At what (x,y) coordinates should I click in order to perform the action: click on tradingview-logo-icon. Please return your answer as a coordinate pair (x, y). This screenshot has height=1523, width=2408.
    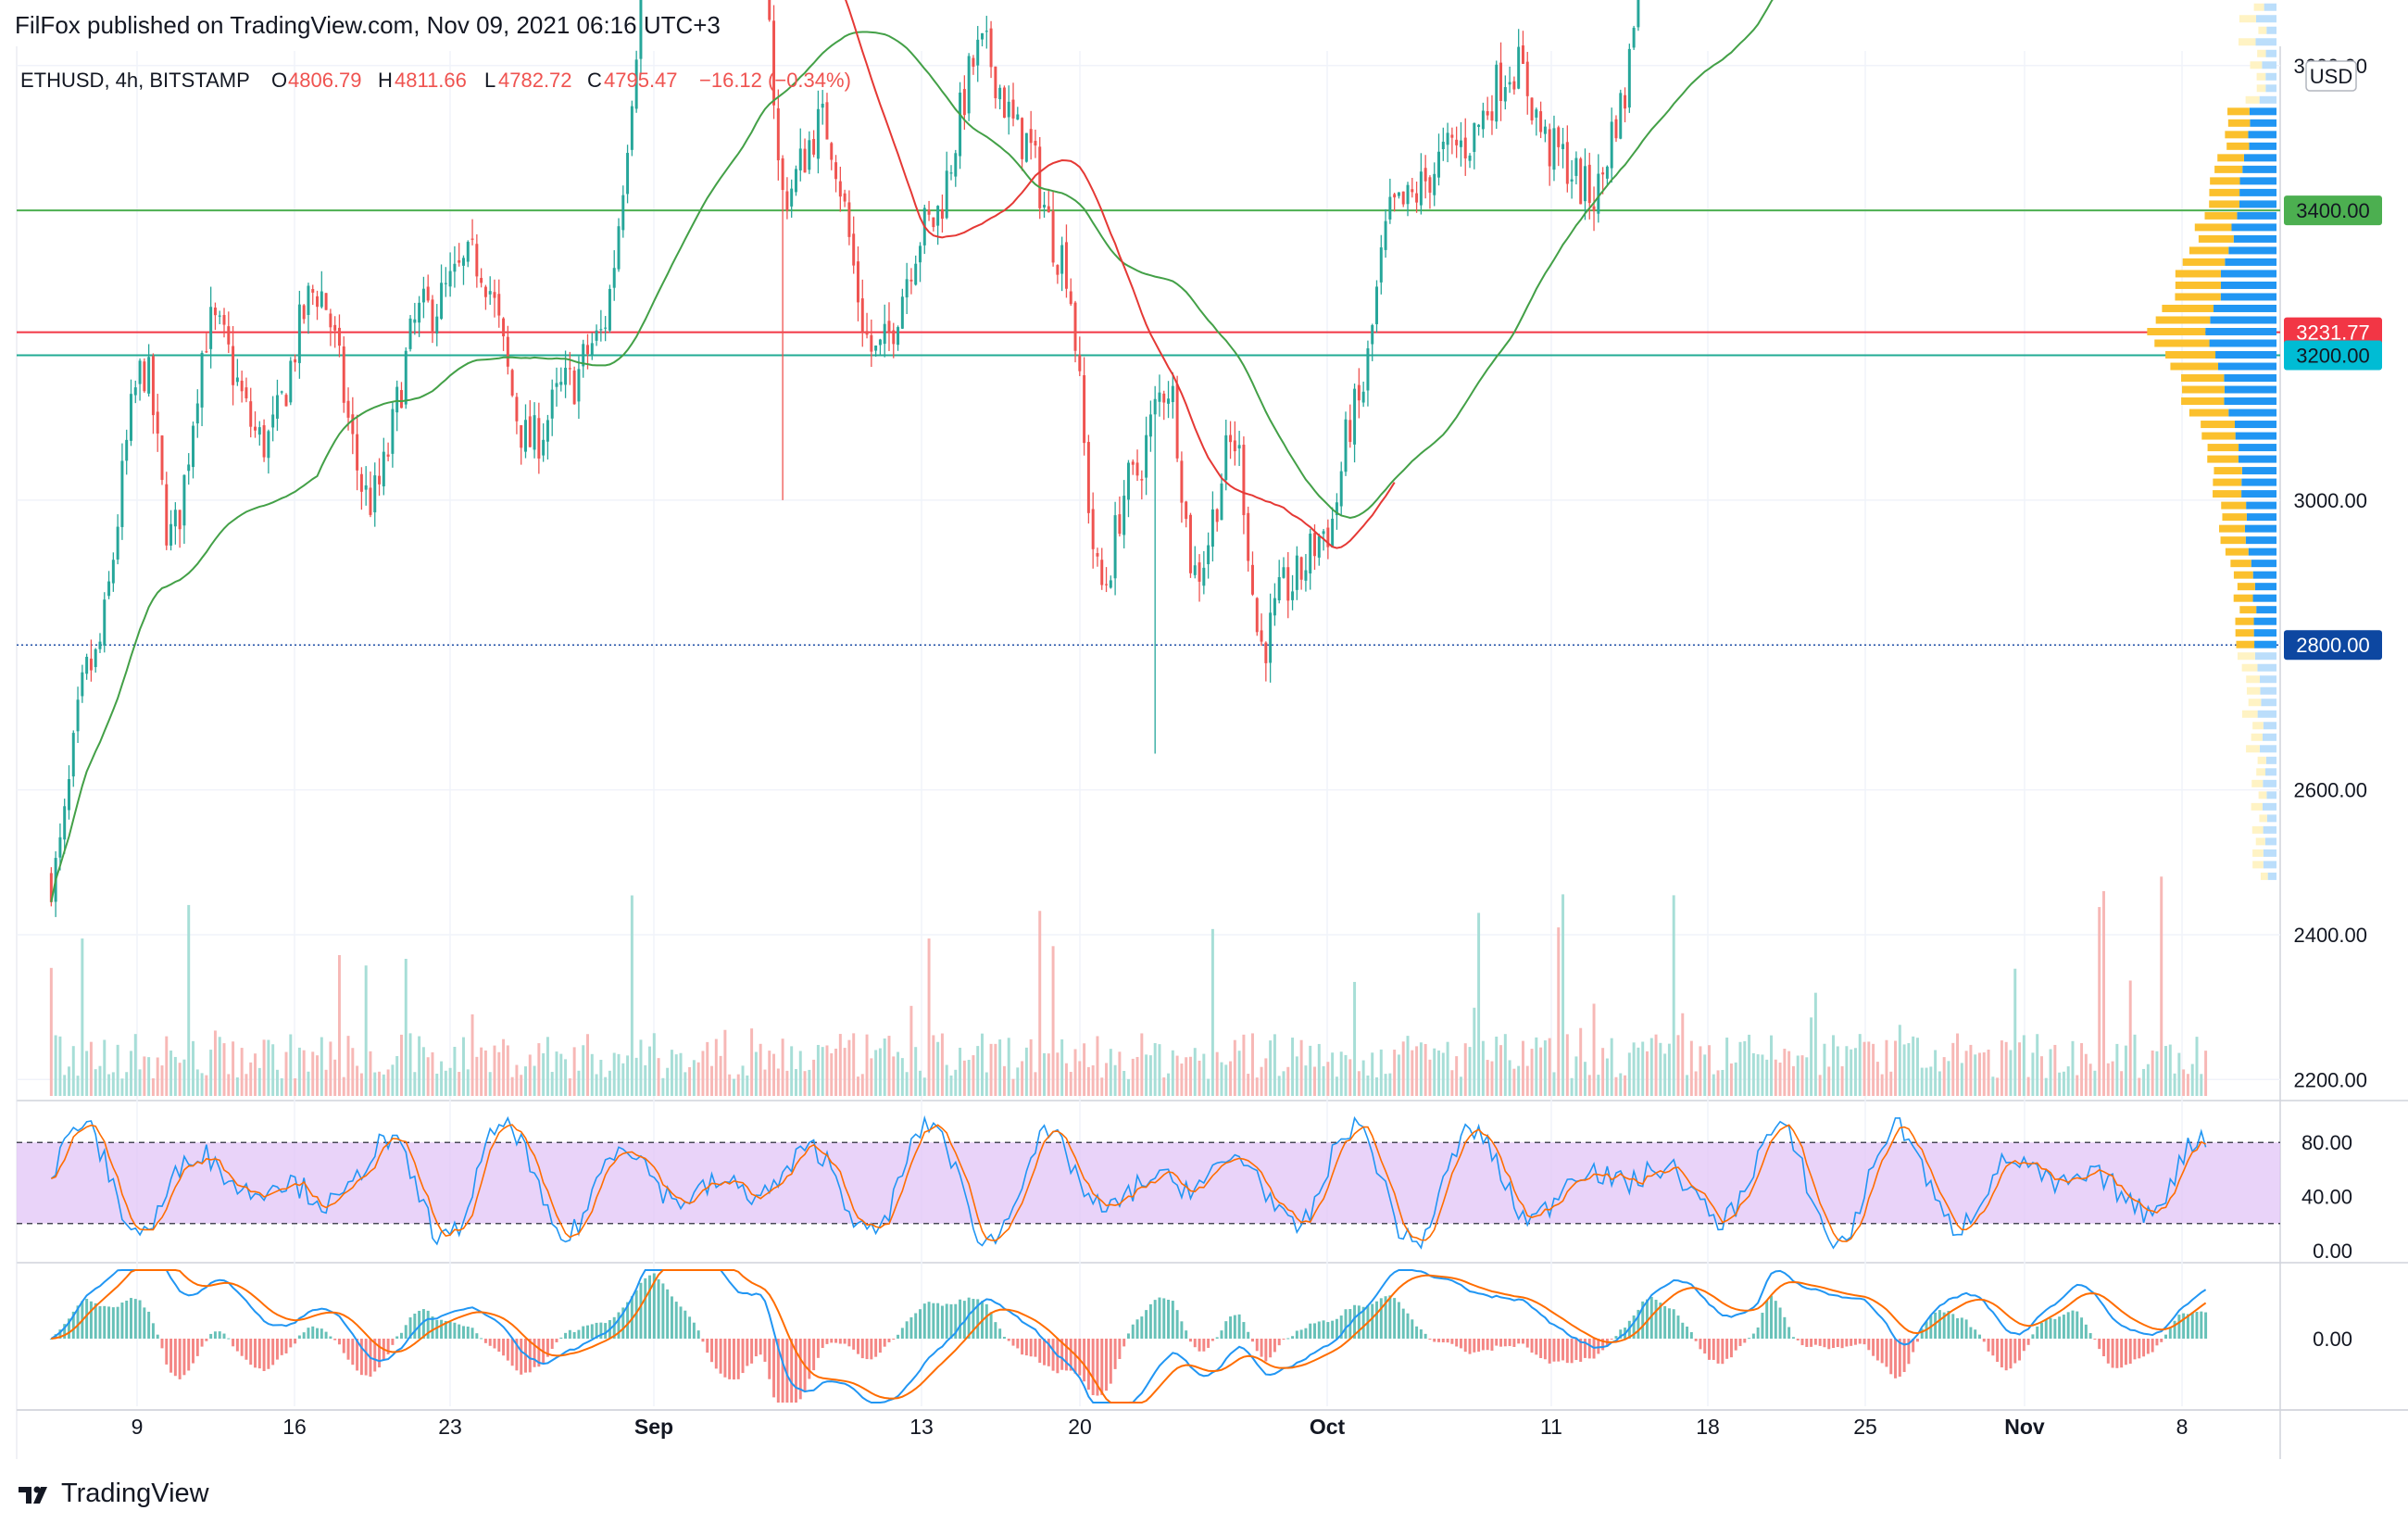
    Looking at the image, I should click on (33, 1495).